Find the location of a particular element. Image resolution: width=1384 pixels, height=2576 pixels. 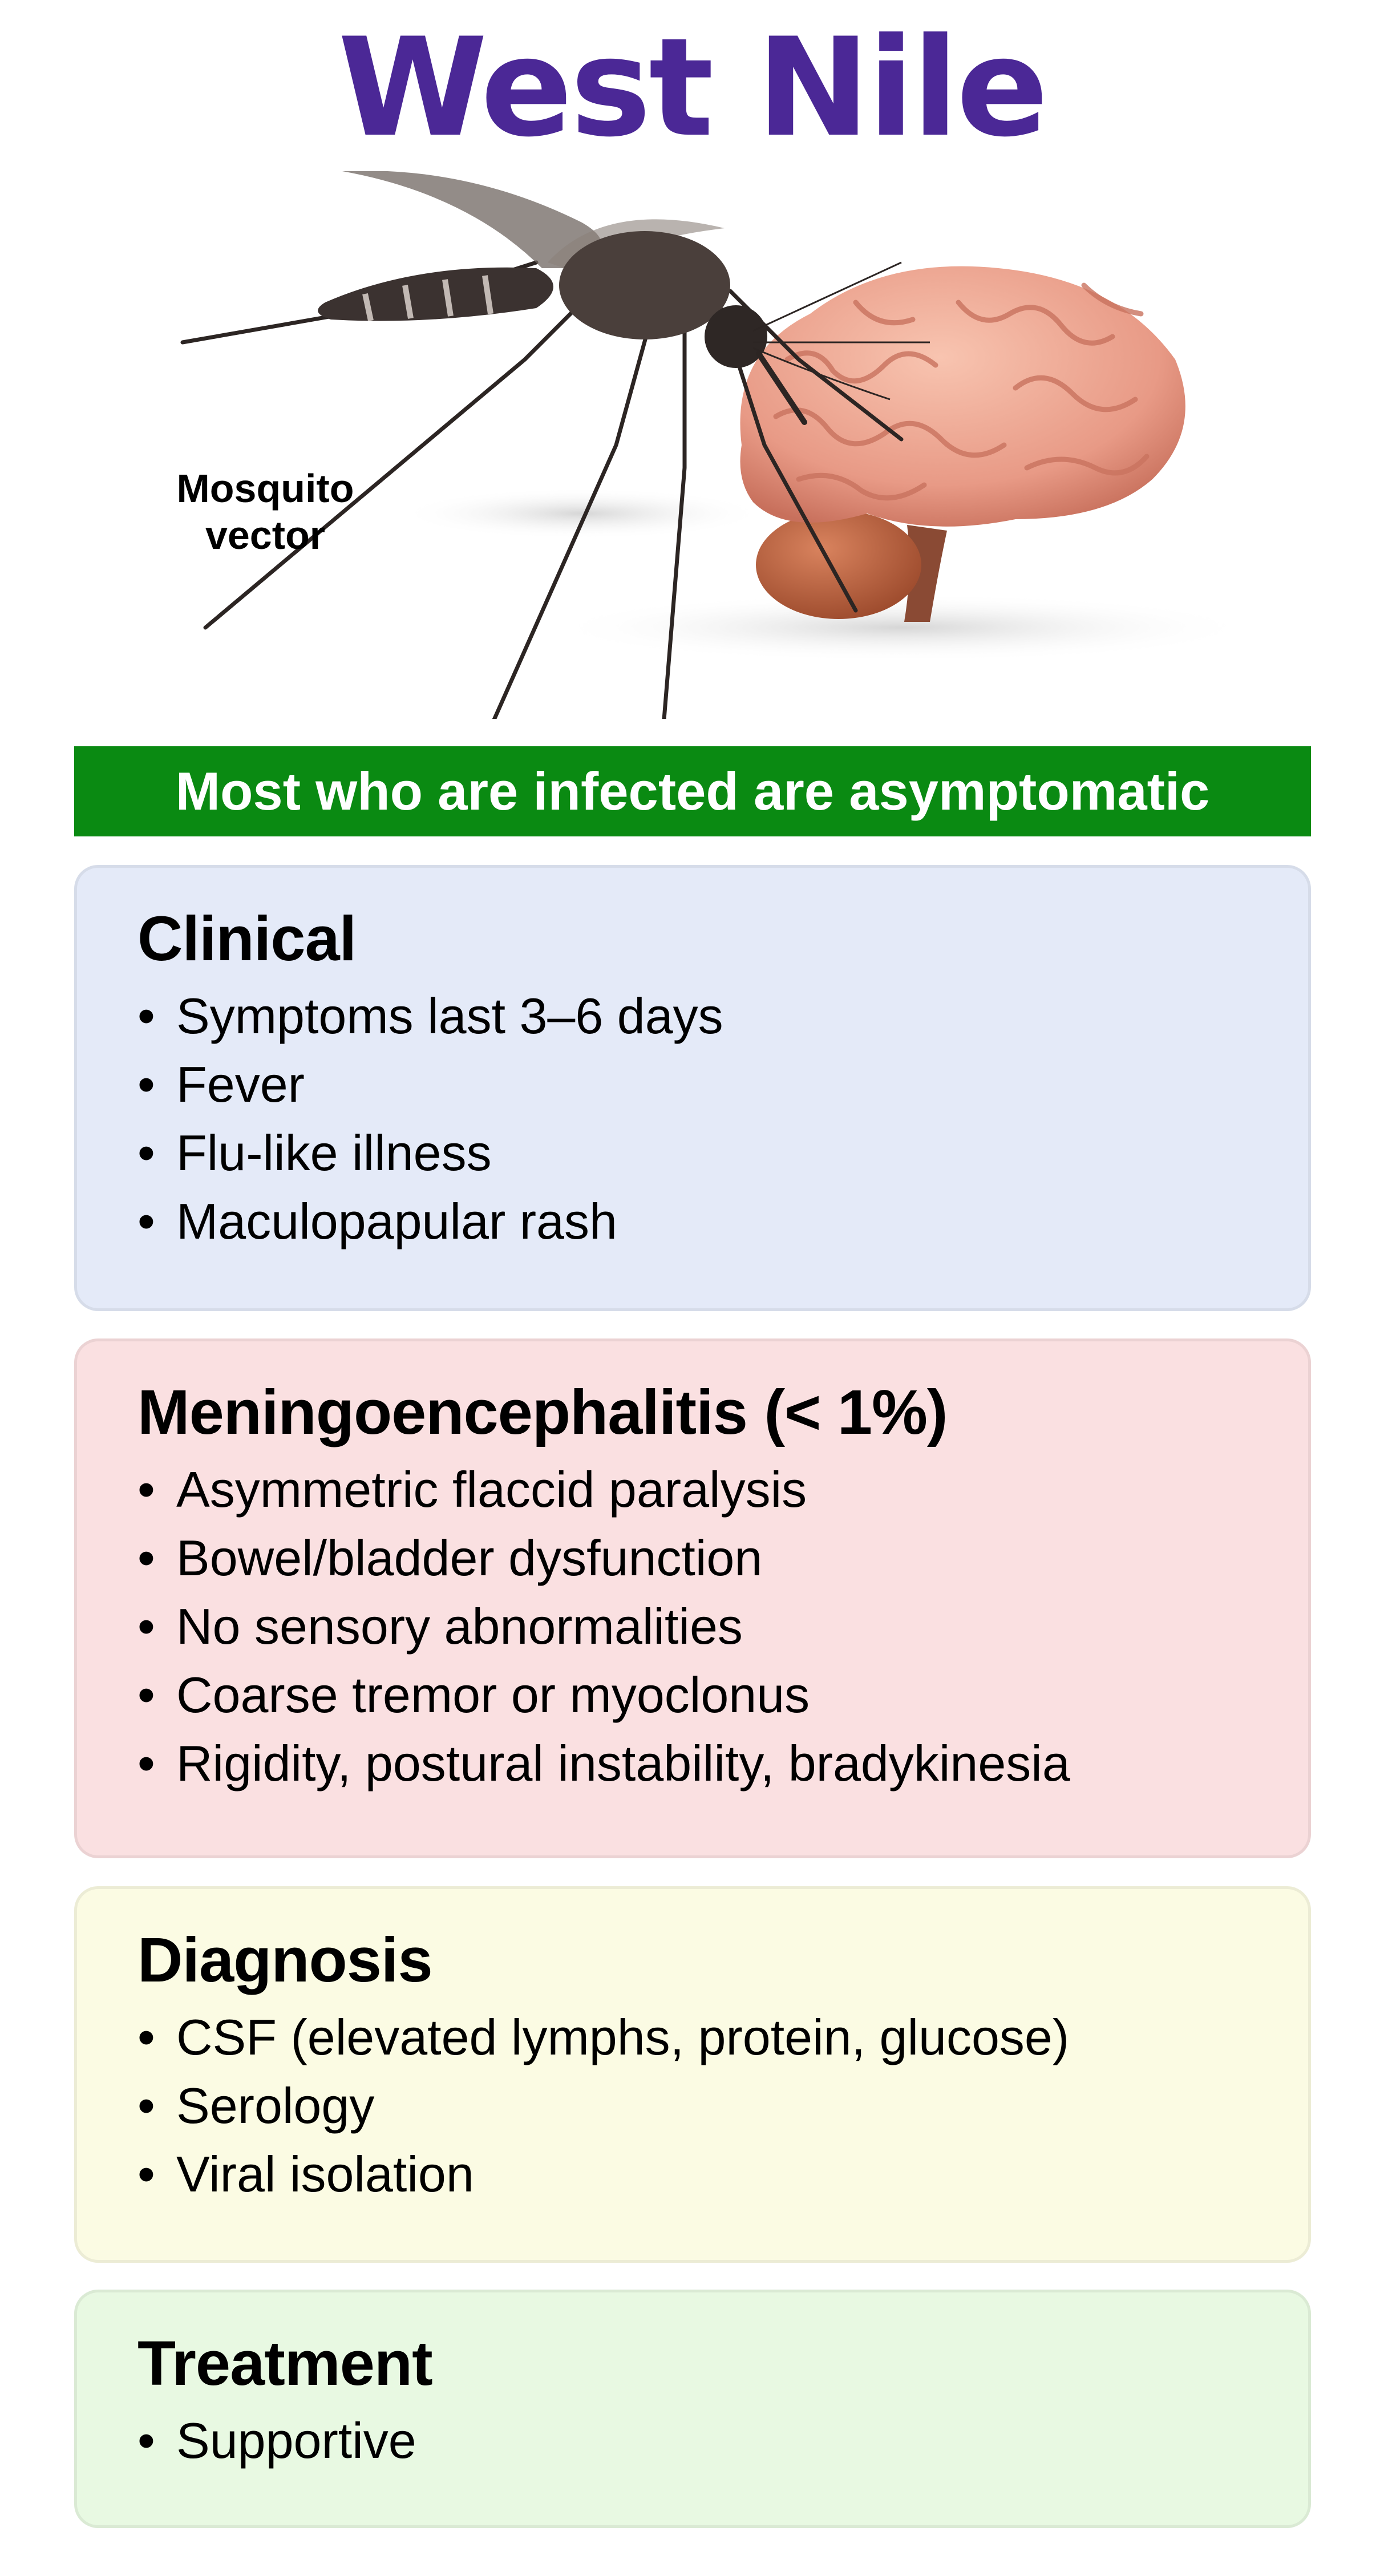

list-item: • Asymmetric flaccid paralysis is located at coordinates (722, 1489).